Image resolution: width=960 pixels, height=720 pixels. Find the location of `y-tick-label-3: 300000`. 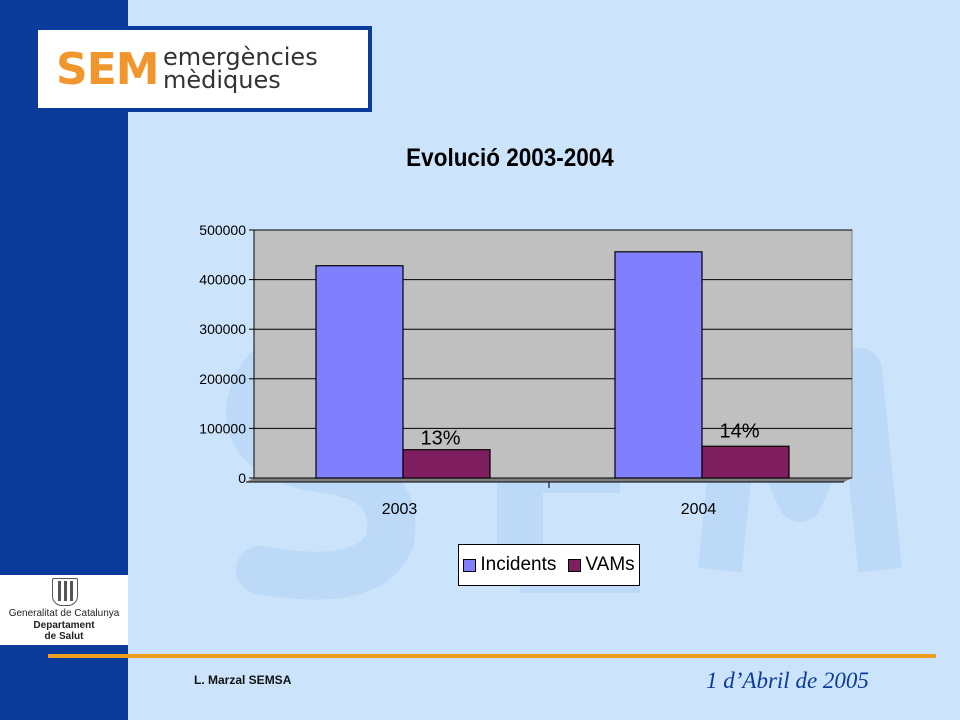

y-tick-label-3: 300000 is located at coordinates (222, 329).